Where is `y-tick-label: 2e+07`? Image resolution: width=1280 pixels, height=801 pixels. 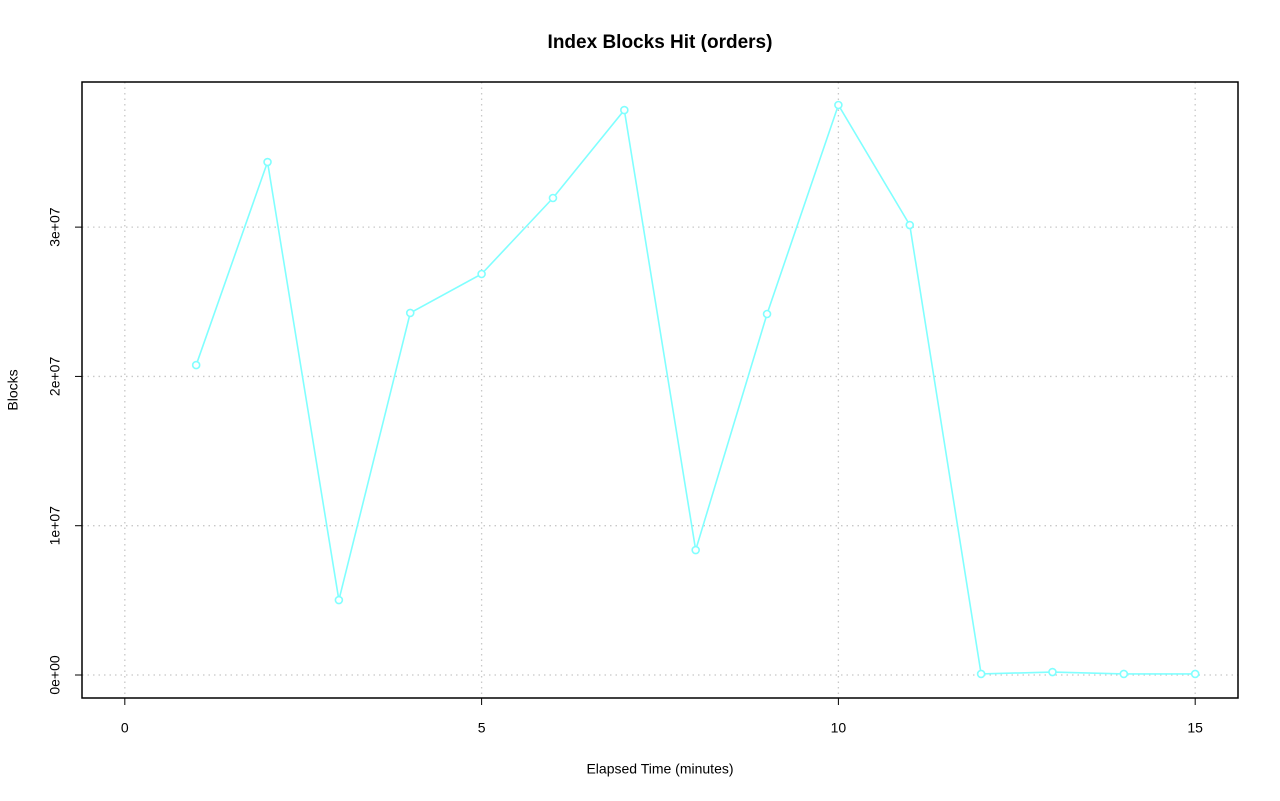 y-tick-label: 2e+07 is located at coordinates (55, 377).